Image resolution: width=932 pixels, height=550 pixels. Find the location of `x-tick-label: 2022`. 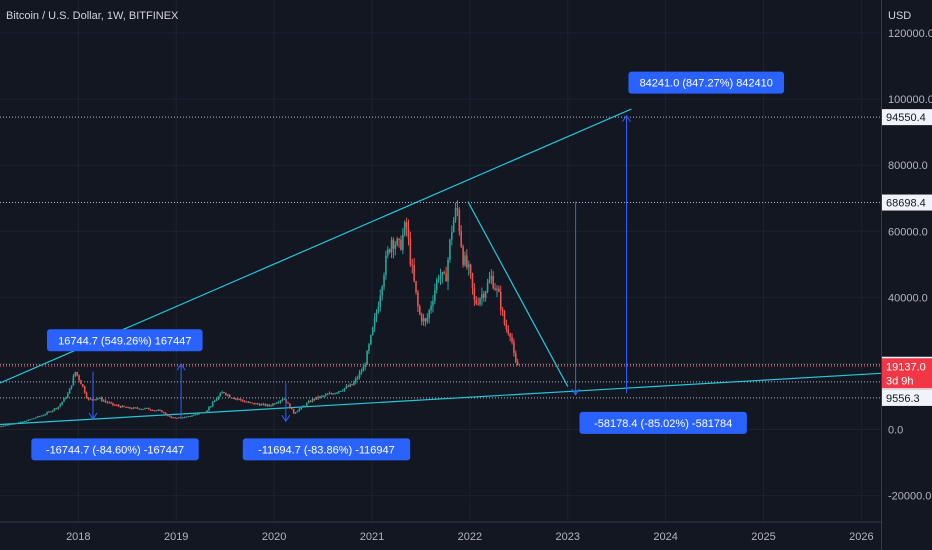

x-tick-label: 2022 is located at coordinates (470, 537).